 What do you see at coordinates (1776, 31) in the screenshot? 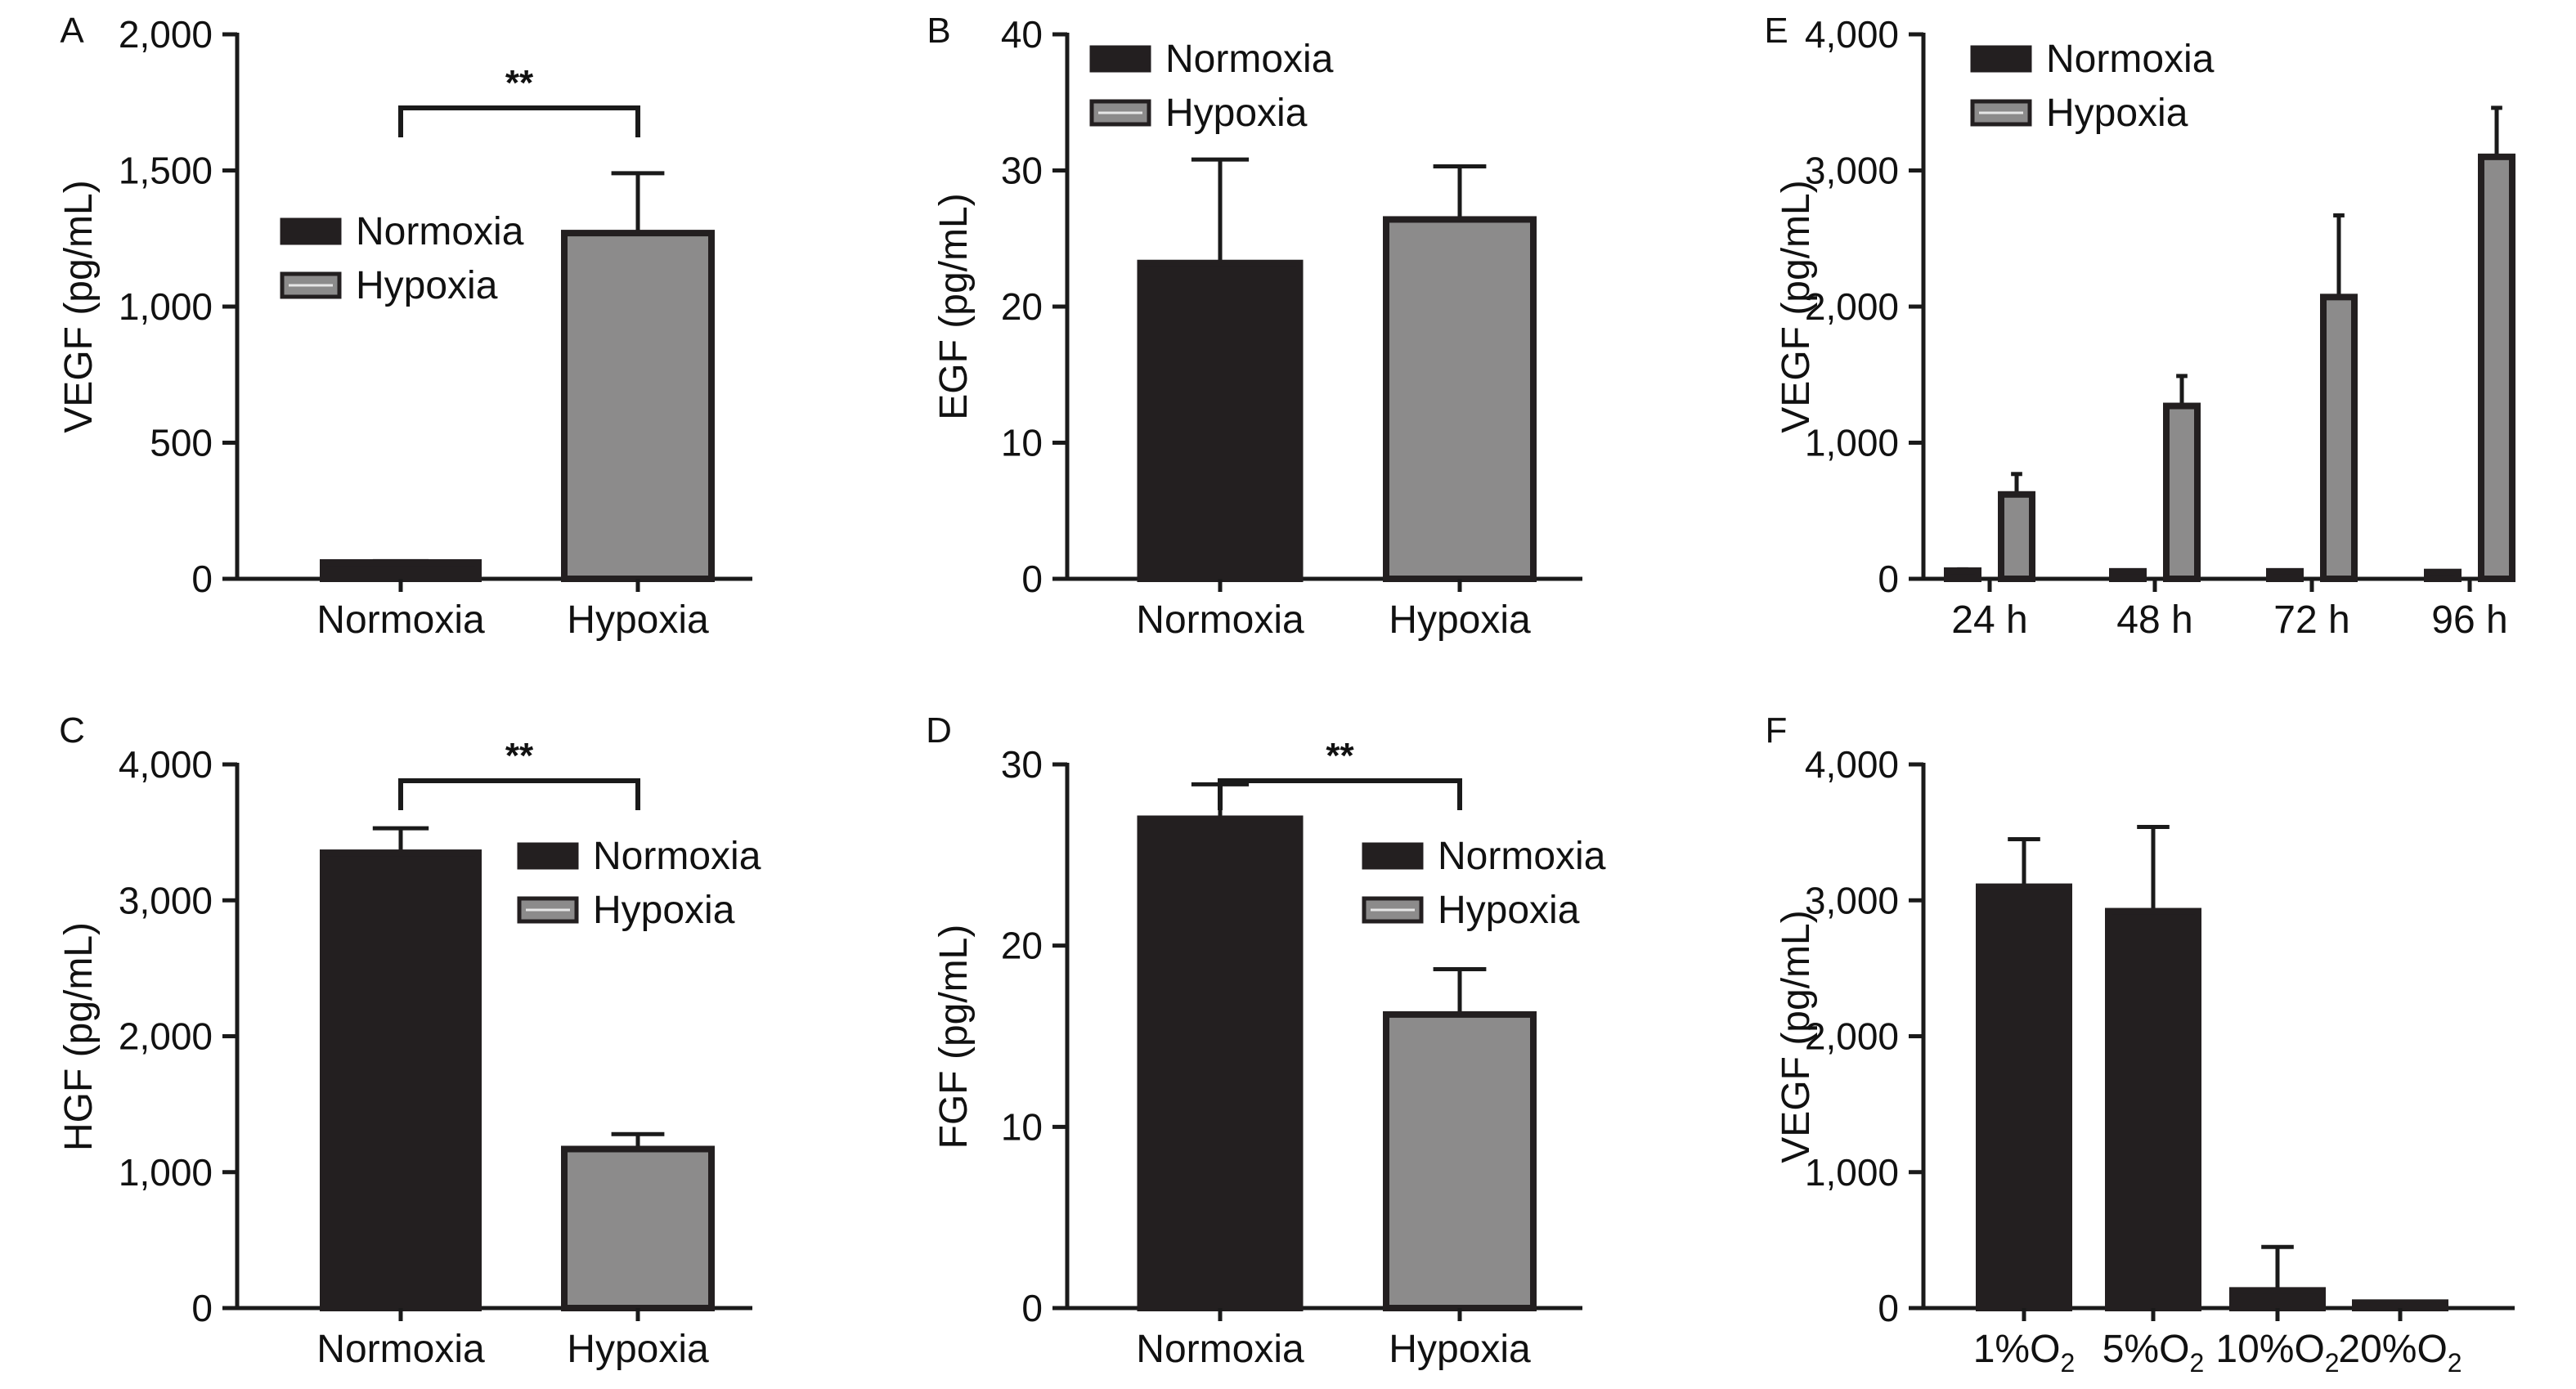
I see `panel-letter-E: E` at bounding box center [1776, 31].